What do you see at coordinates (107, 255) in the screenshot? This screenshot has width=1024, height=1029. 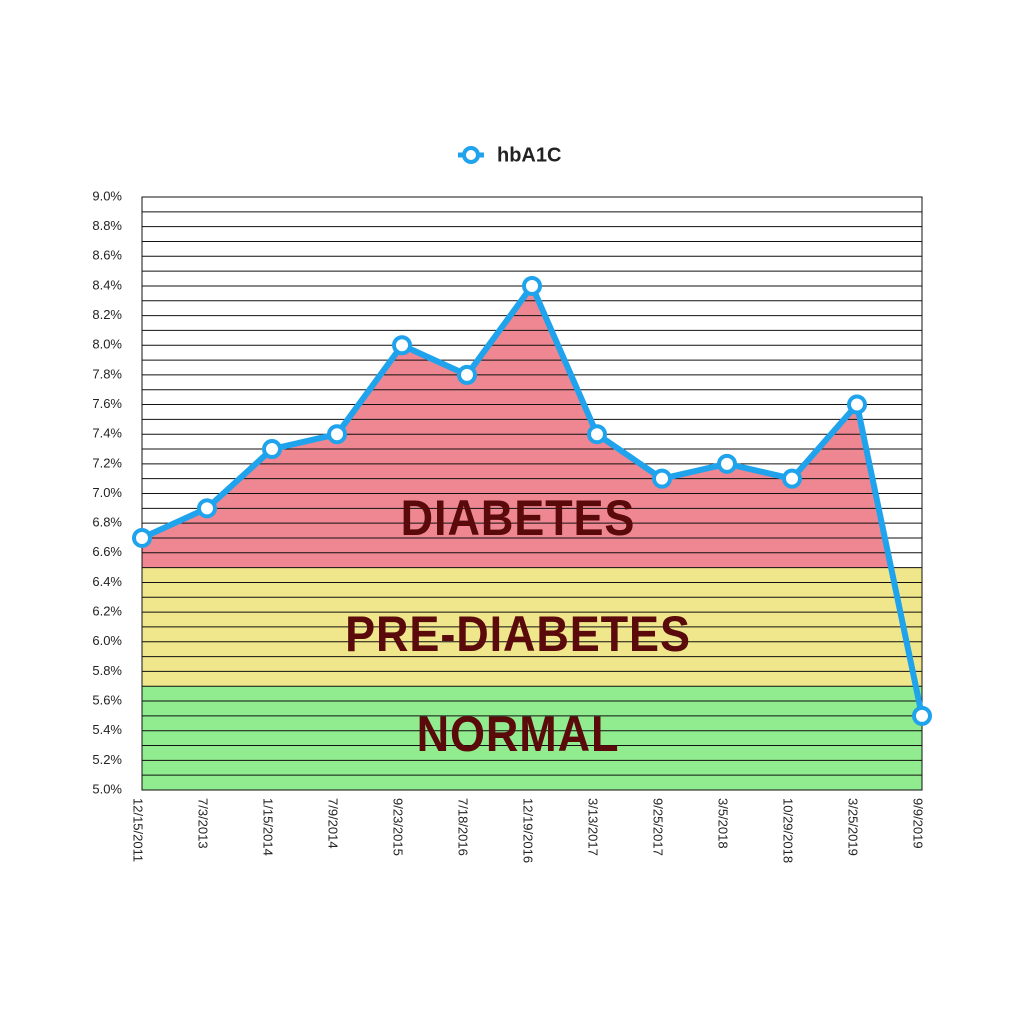 I see `y-tick-label: 8.6%` at bounding box center [107, 255].